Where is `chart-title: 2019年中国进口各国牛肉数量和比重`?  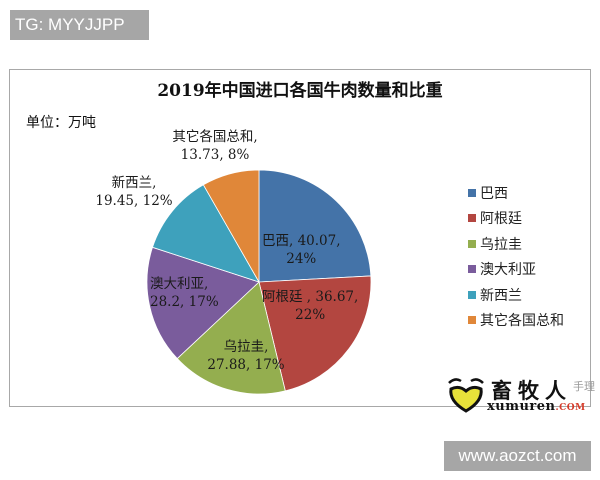
chart-title: 2019年中国进口各国牛肉数量和比重 is located at coordinates (300, 91).